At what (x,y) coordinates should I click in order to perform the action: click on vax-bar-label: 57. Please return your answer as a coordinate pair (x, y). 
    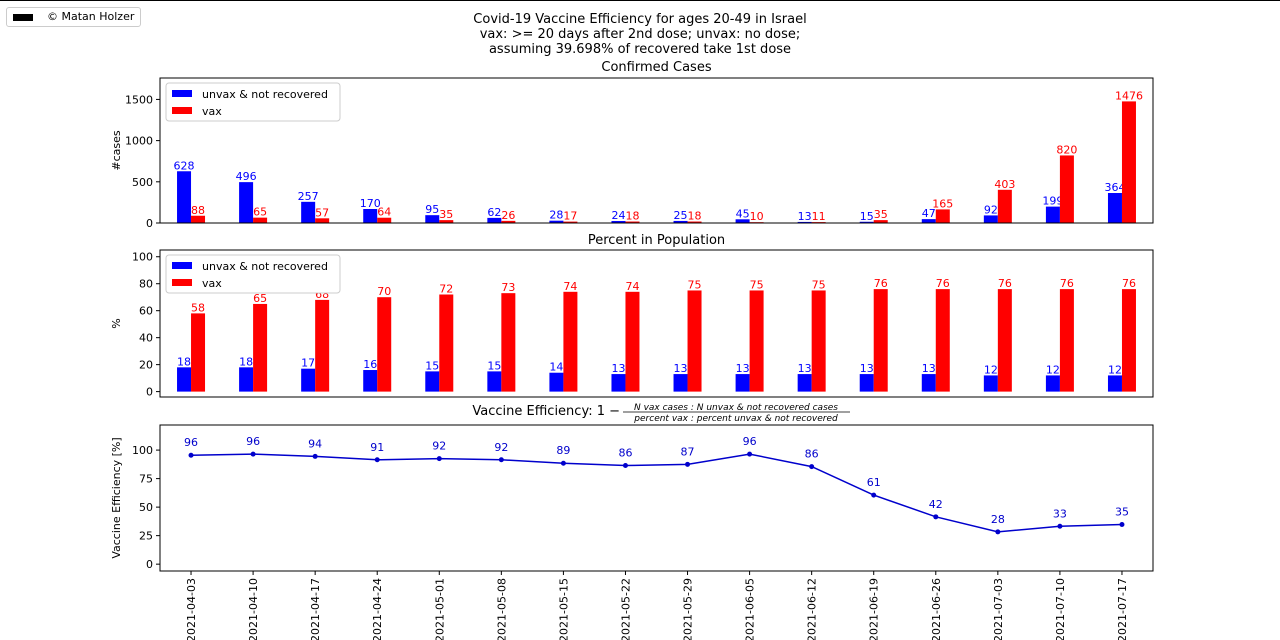
    Looking at the image, I should click on (322, 212).